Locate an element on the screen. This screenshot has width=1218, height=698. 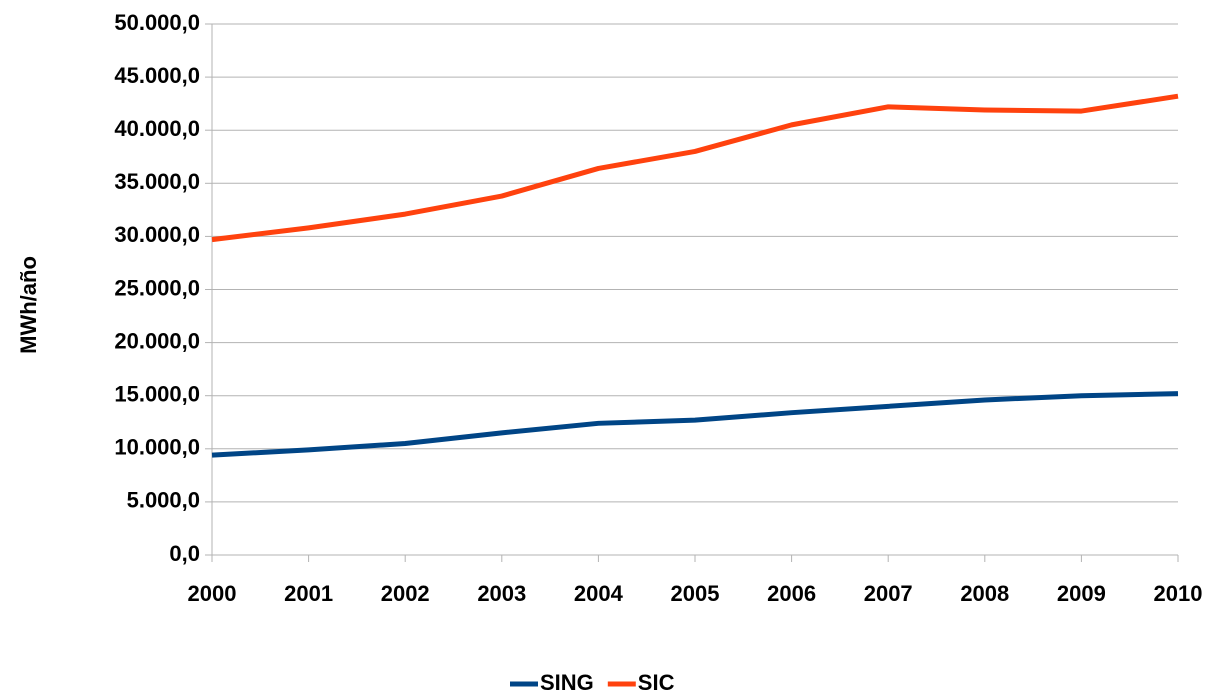
legend-label: SING is located at coordinates (567, 682).